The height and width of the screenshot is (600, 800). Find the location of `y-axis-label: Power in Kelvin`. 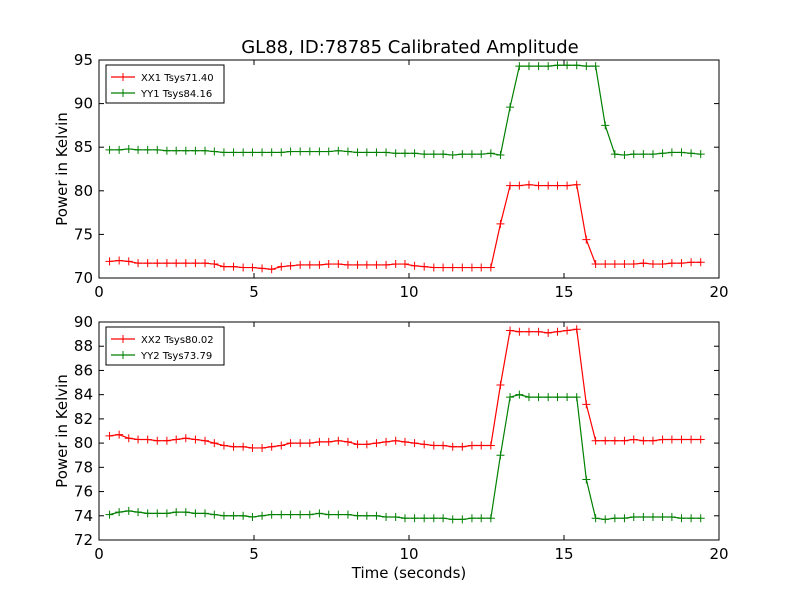

y-axis-label: Power in Kelvin is located at coordinates (62, 169).